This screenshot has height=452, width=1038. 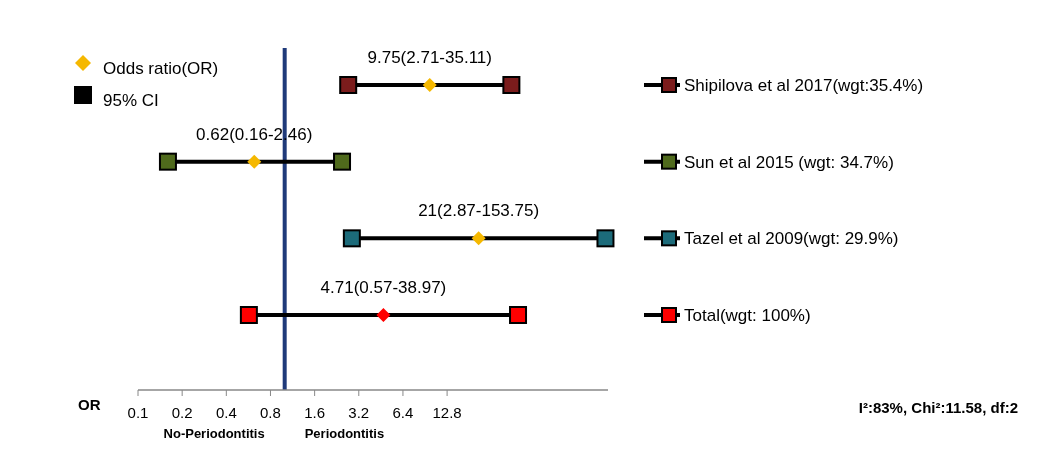 I want to click on text: I²:83%, Chi²:11.58, df:2, so click(x=938, y=407).